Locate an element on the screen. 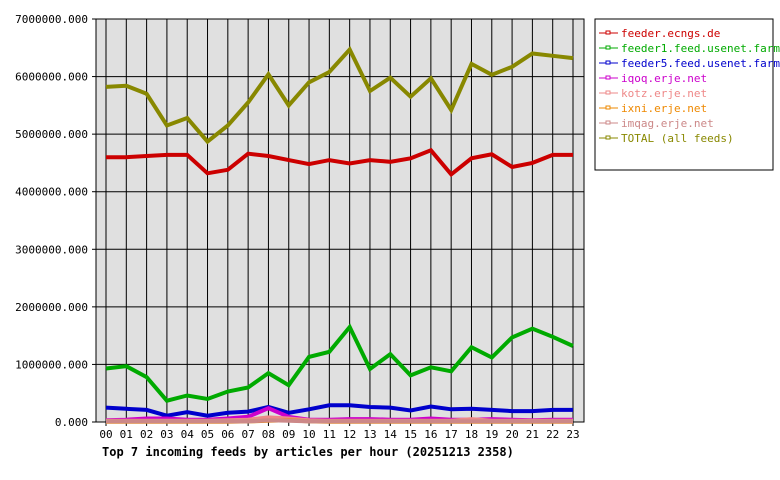  y-tick-label: 4000000.000 is located at coordinates (51, 192).